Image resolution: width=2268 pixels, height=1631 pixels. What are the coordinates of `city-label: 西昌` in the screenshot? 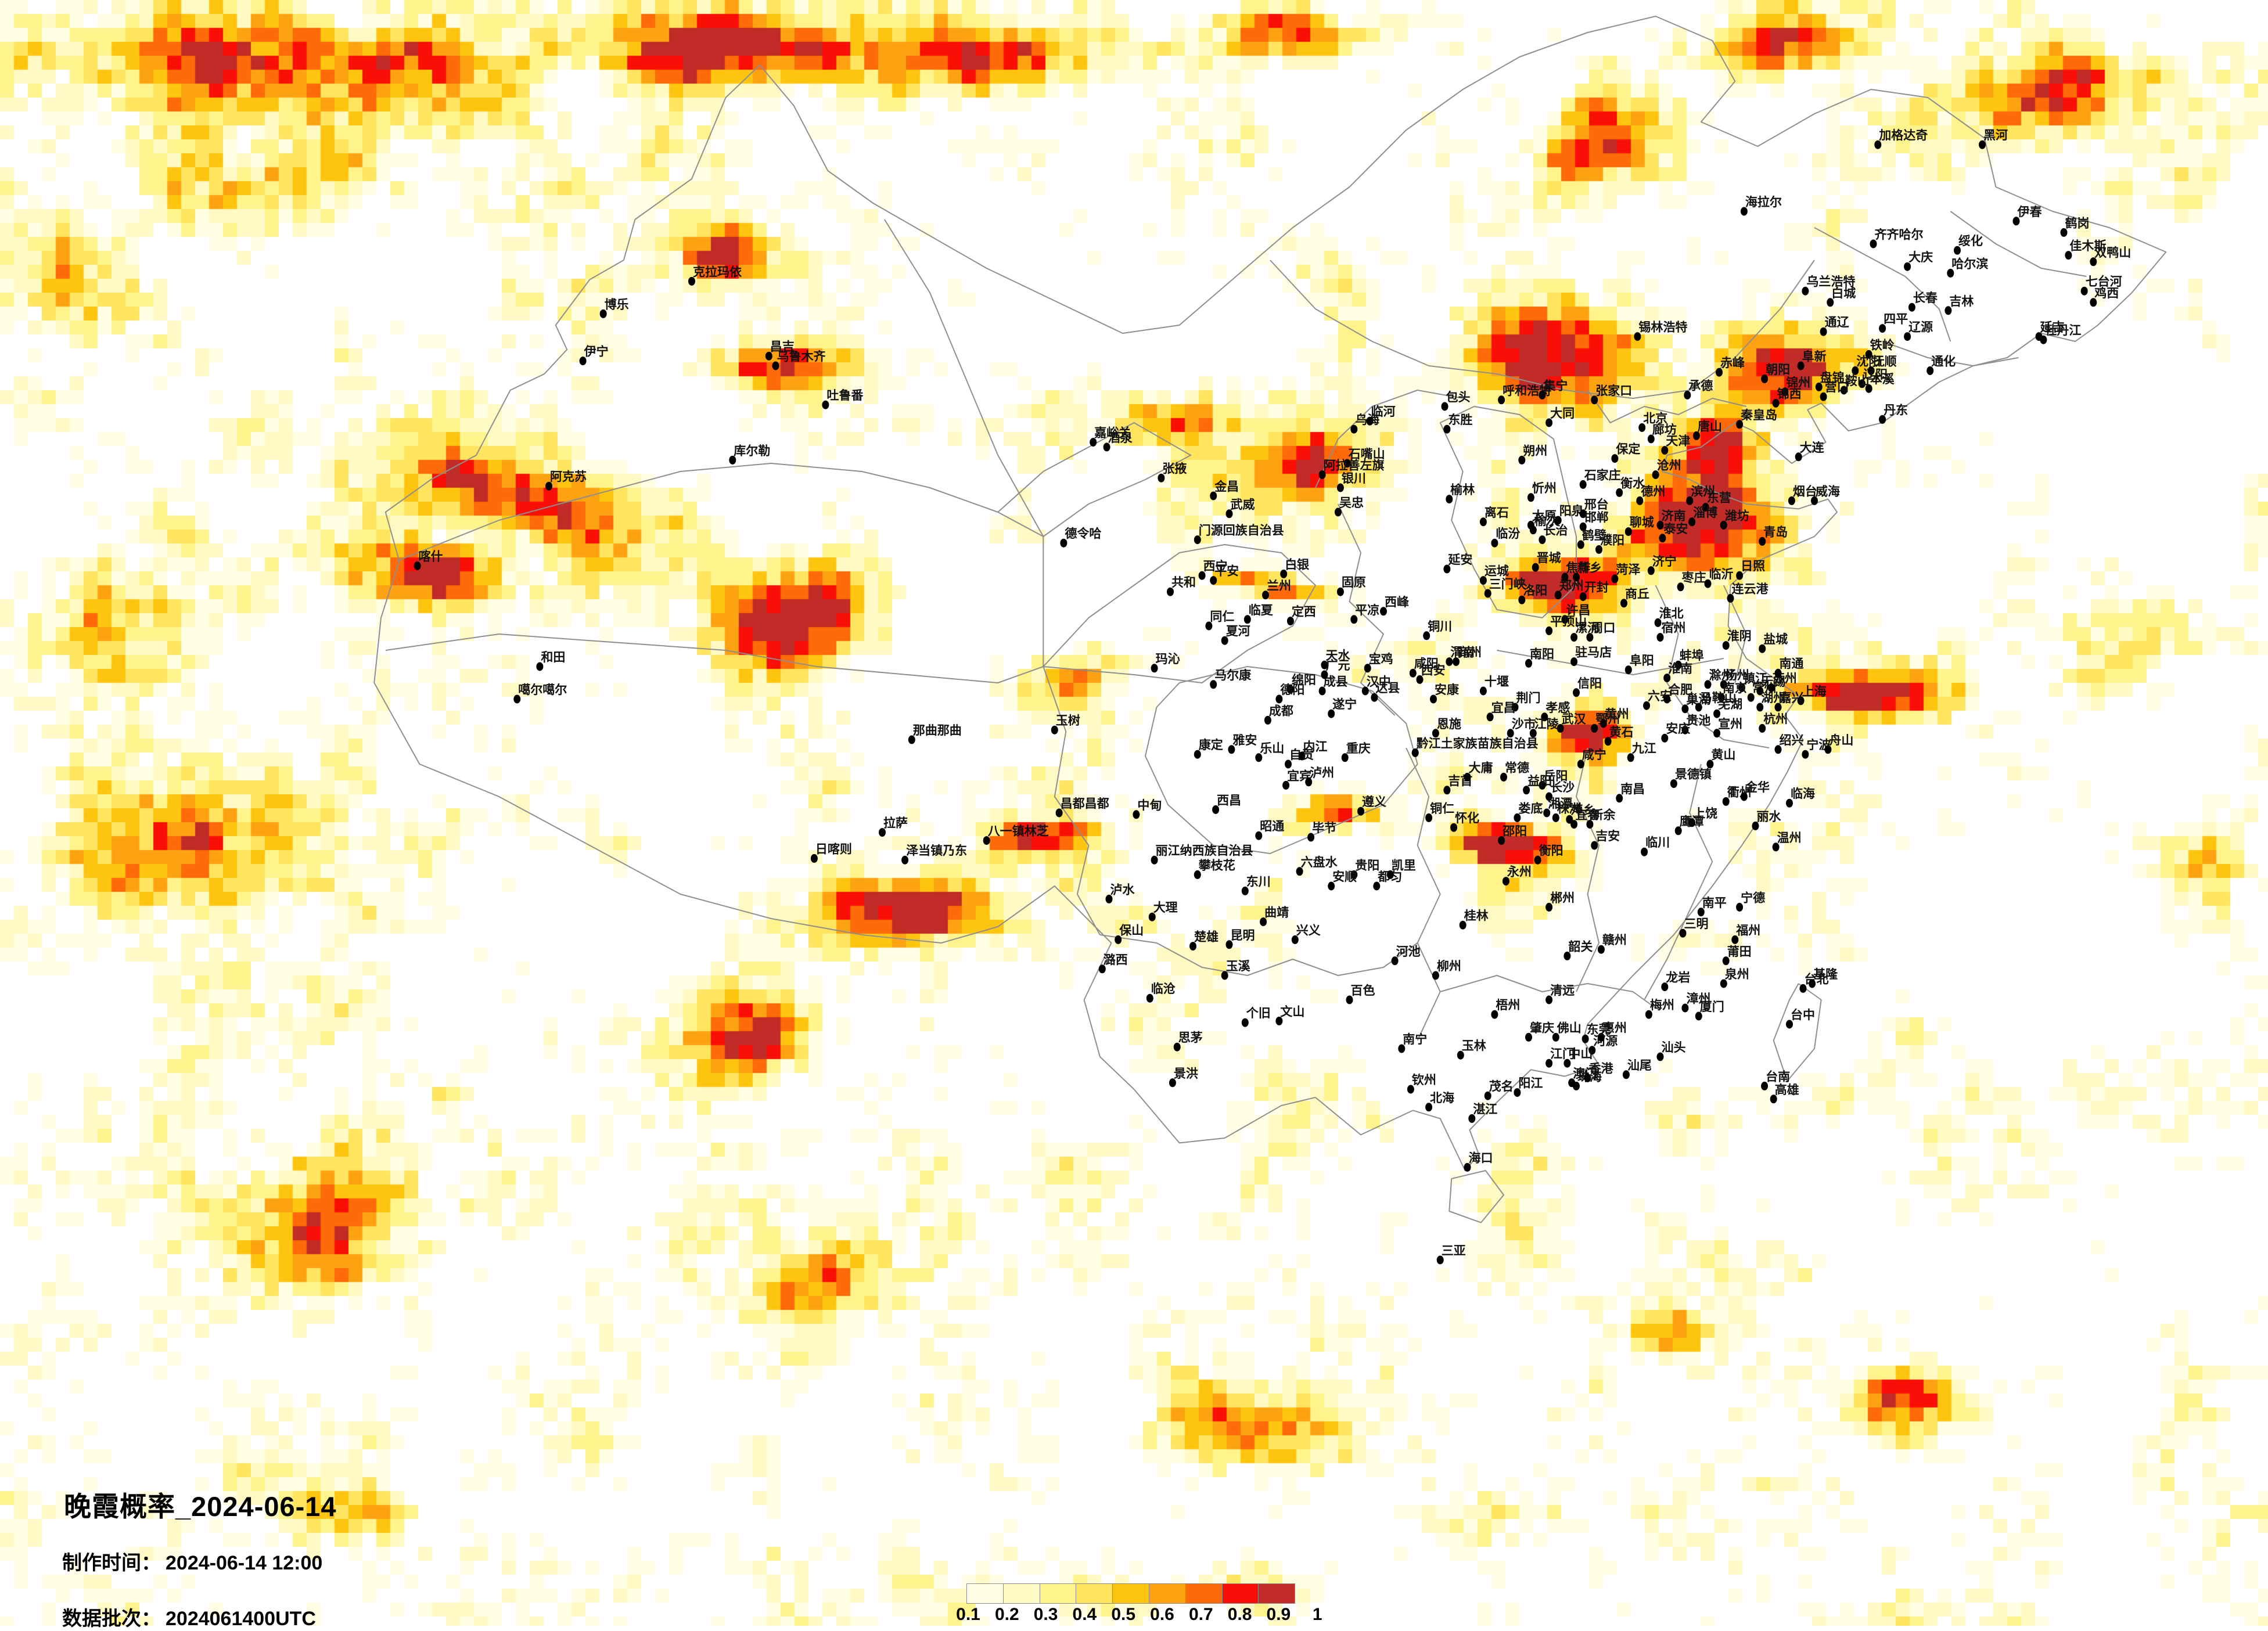 It's located at (1229, 801).